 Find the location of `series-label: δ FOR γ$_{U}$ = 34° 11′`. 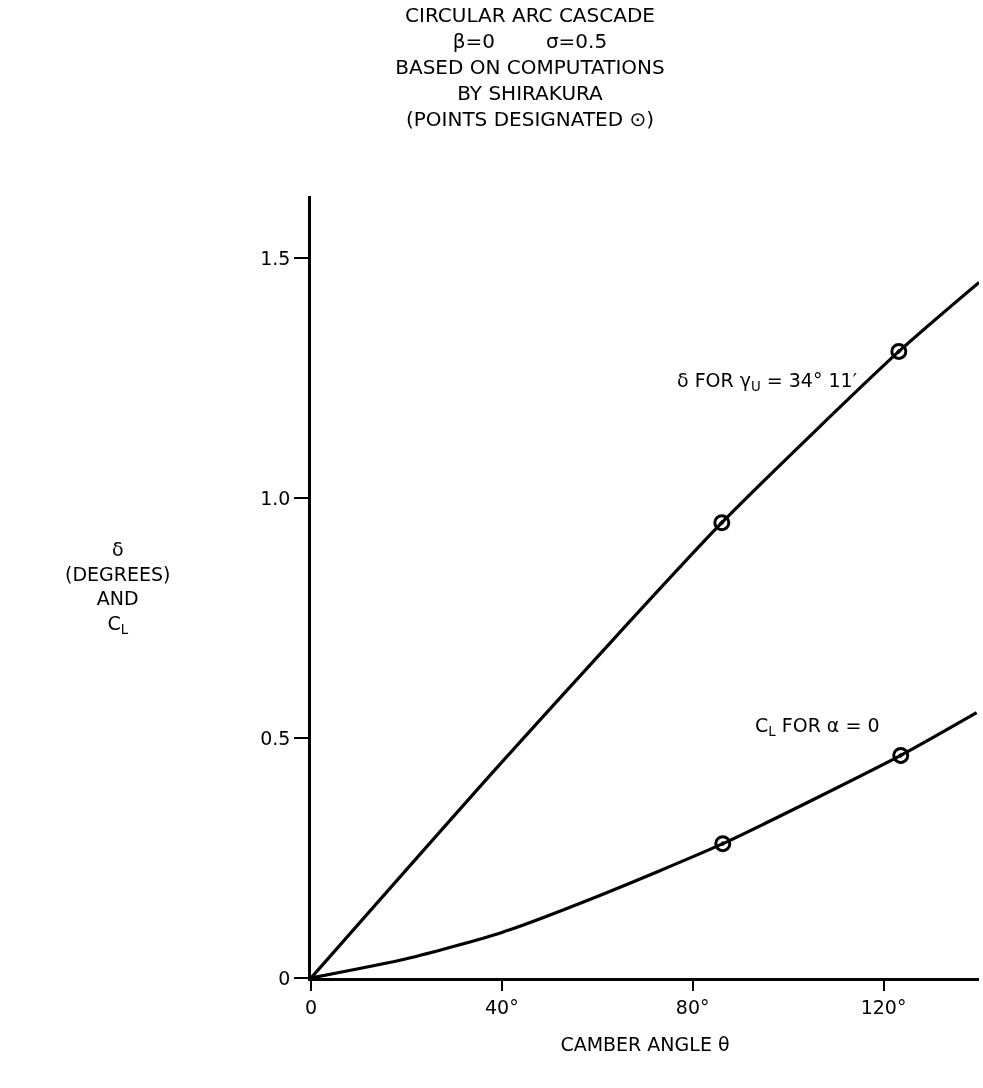

series-label: δ FOR γ$_{U}$ = 34° 11′ is located at coordinates (767, 381).